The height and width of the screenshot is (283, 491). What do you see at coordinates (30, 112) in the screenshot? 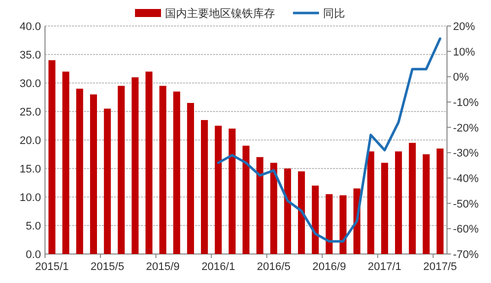
I see `y-tick-label: 25.0` at bounding box center [30, 112].